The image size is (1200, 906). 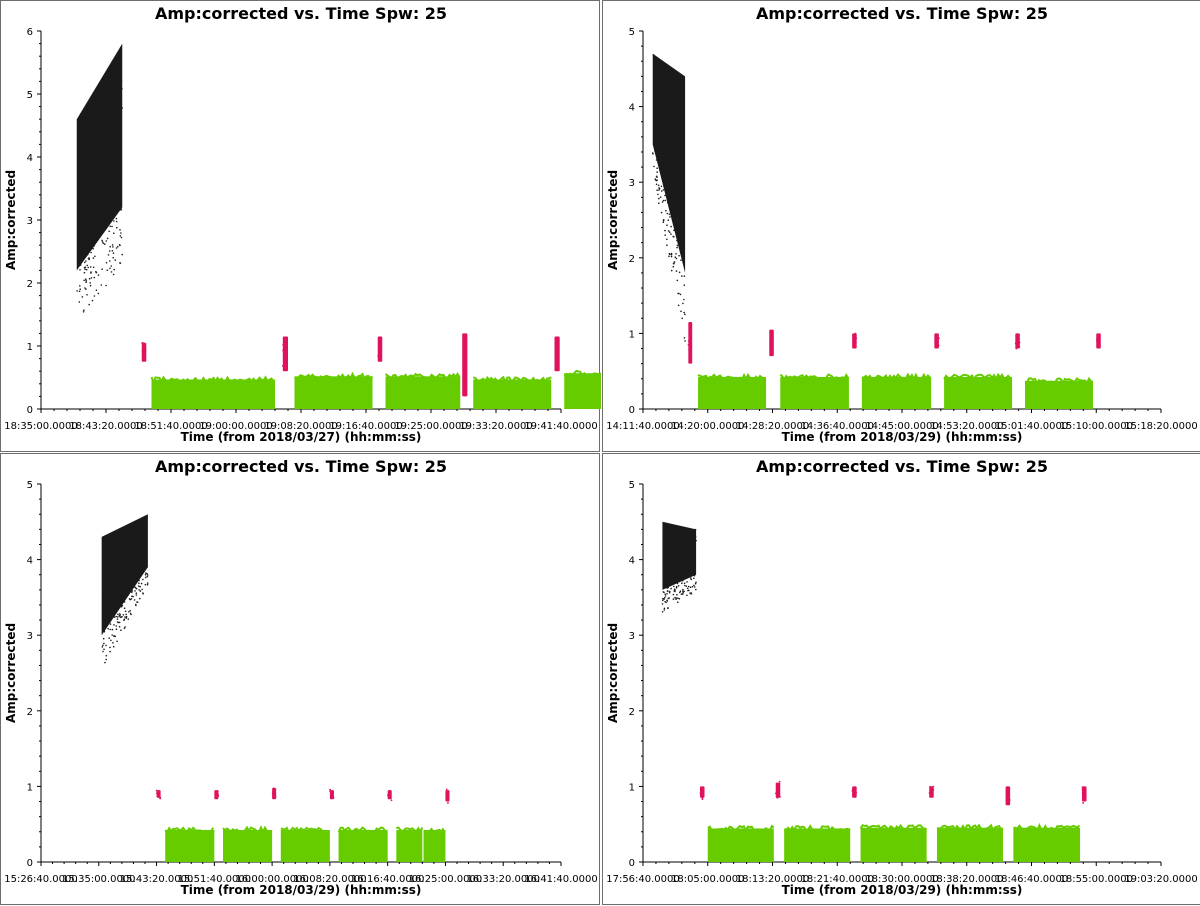 I want to click on y-tick-label: 5, so click(x=30, y=95).